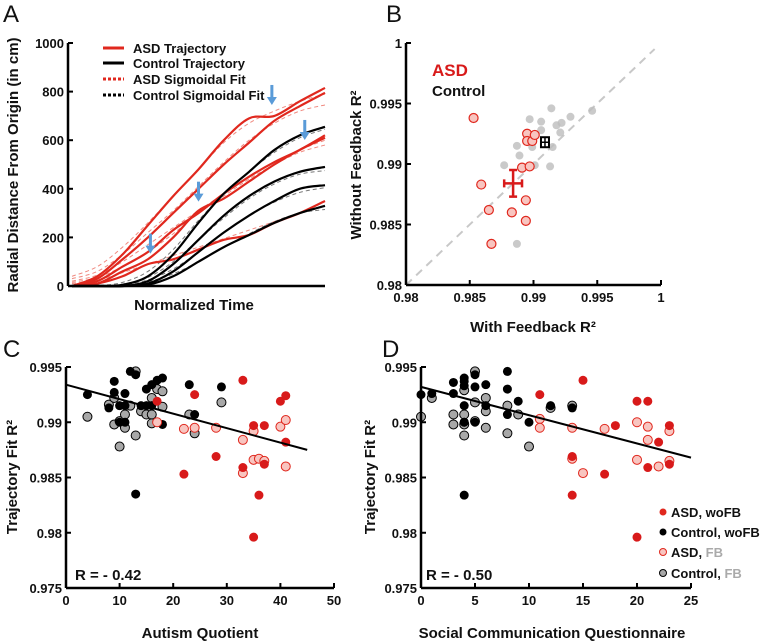 This screenshot has height=643, width=762. I want to click on panel-b-ytick-label: 0.995, so click(385, 104).